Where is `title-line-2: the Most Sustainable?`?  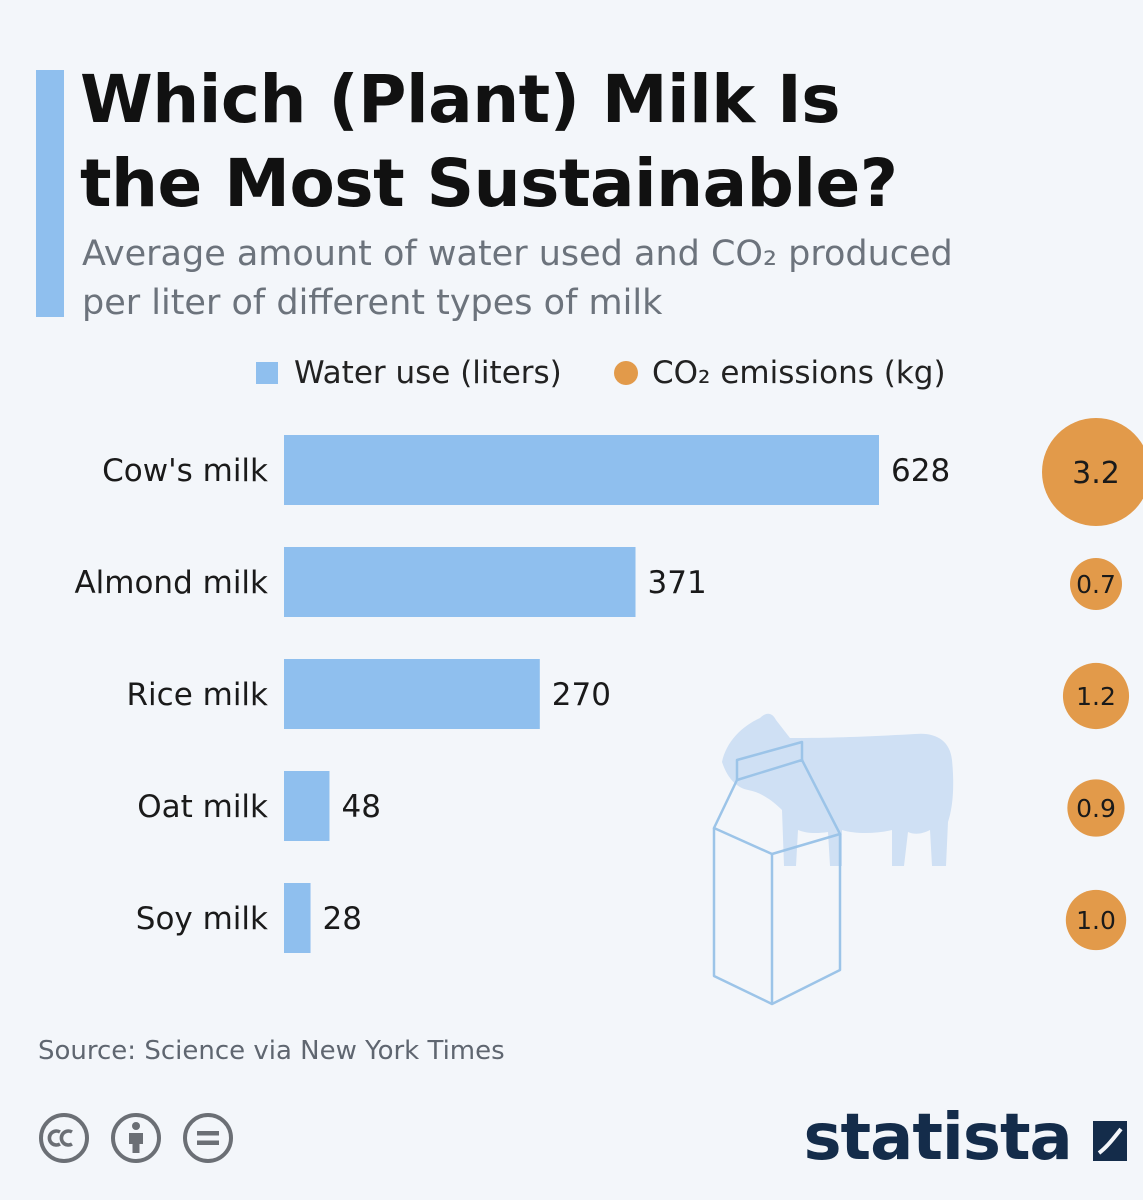
title-line-2: the Most Sustainable? is located at coordinates (489, 183).